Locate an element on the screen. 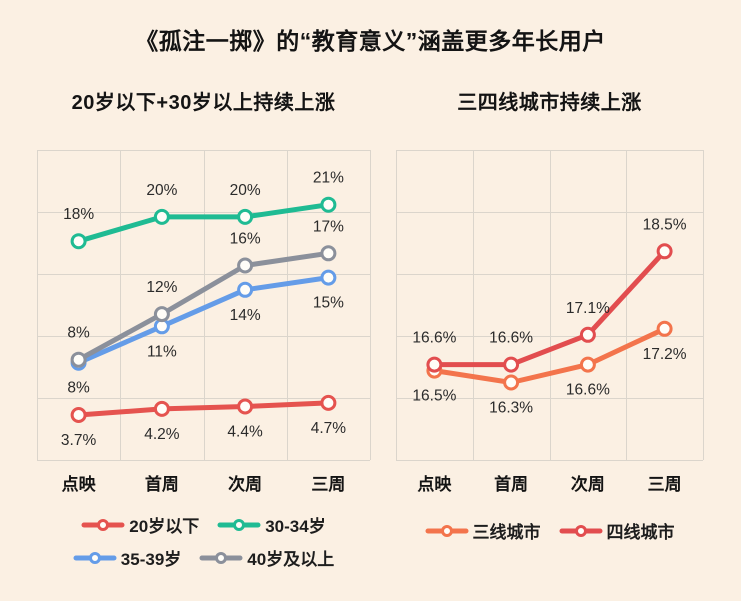  page-title: 《孤注一掷》的“教育意义”涵盖更多年长用户 is located at coordinates (370, 41).